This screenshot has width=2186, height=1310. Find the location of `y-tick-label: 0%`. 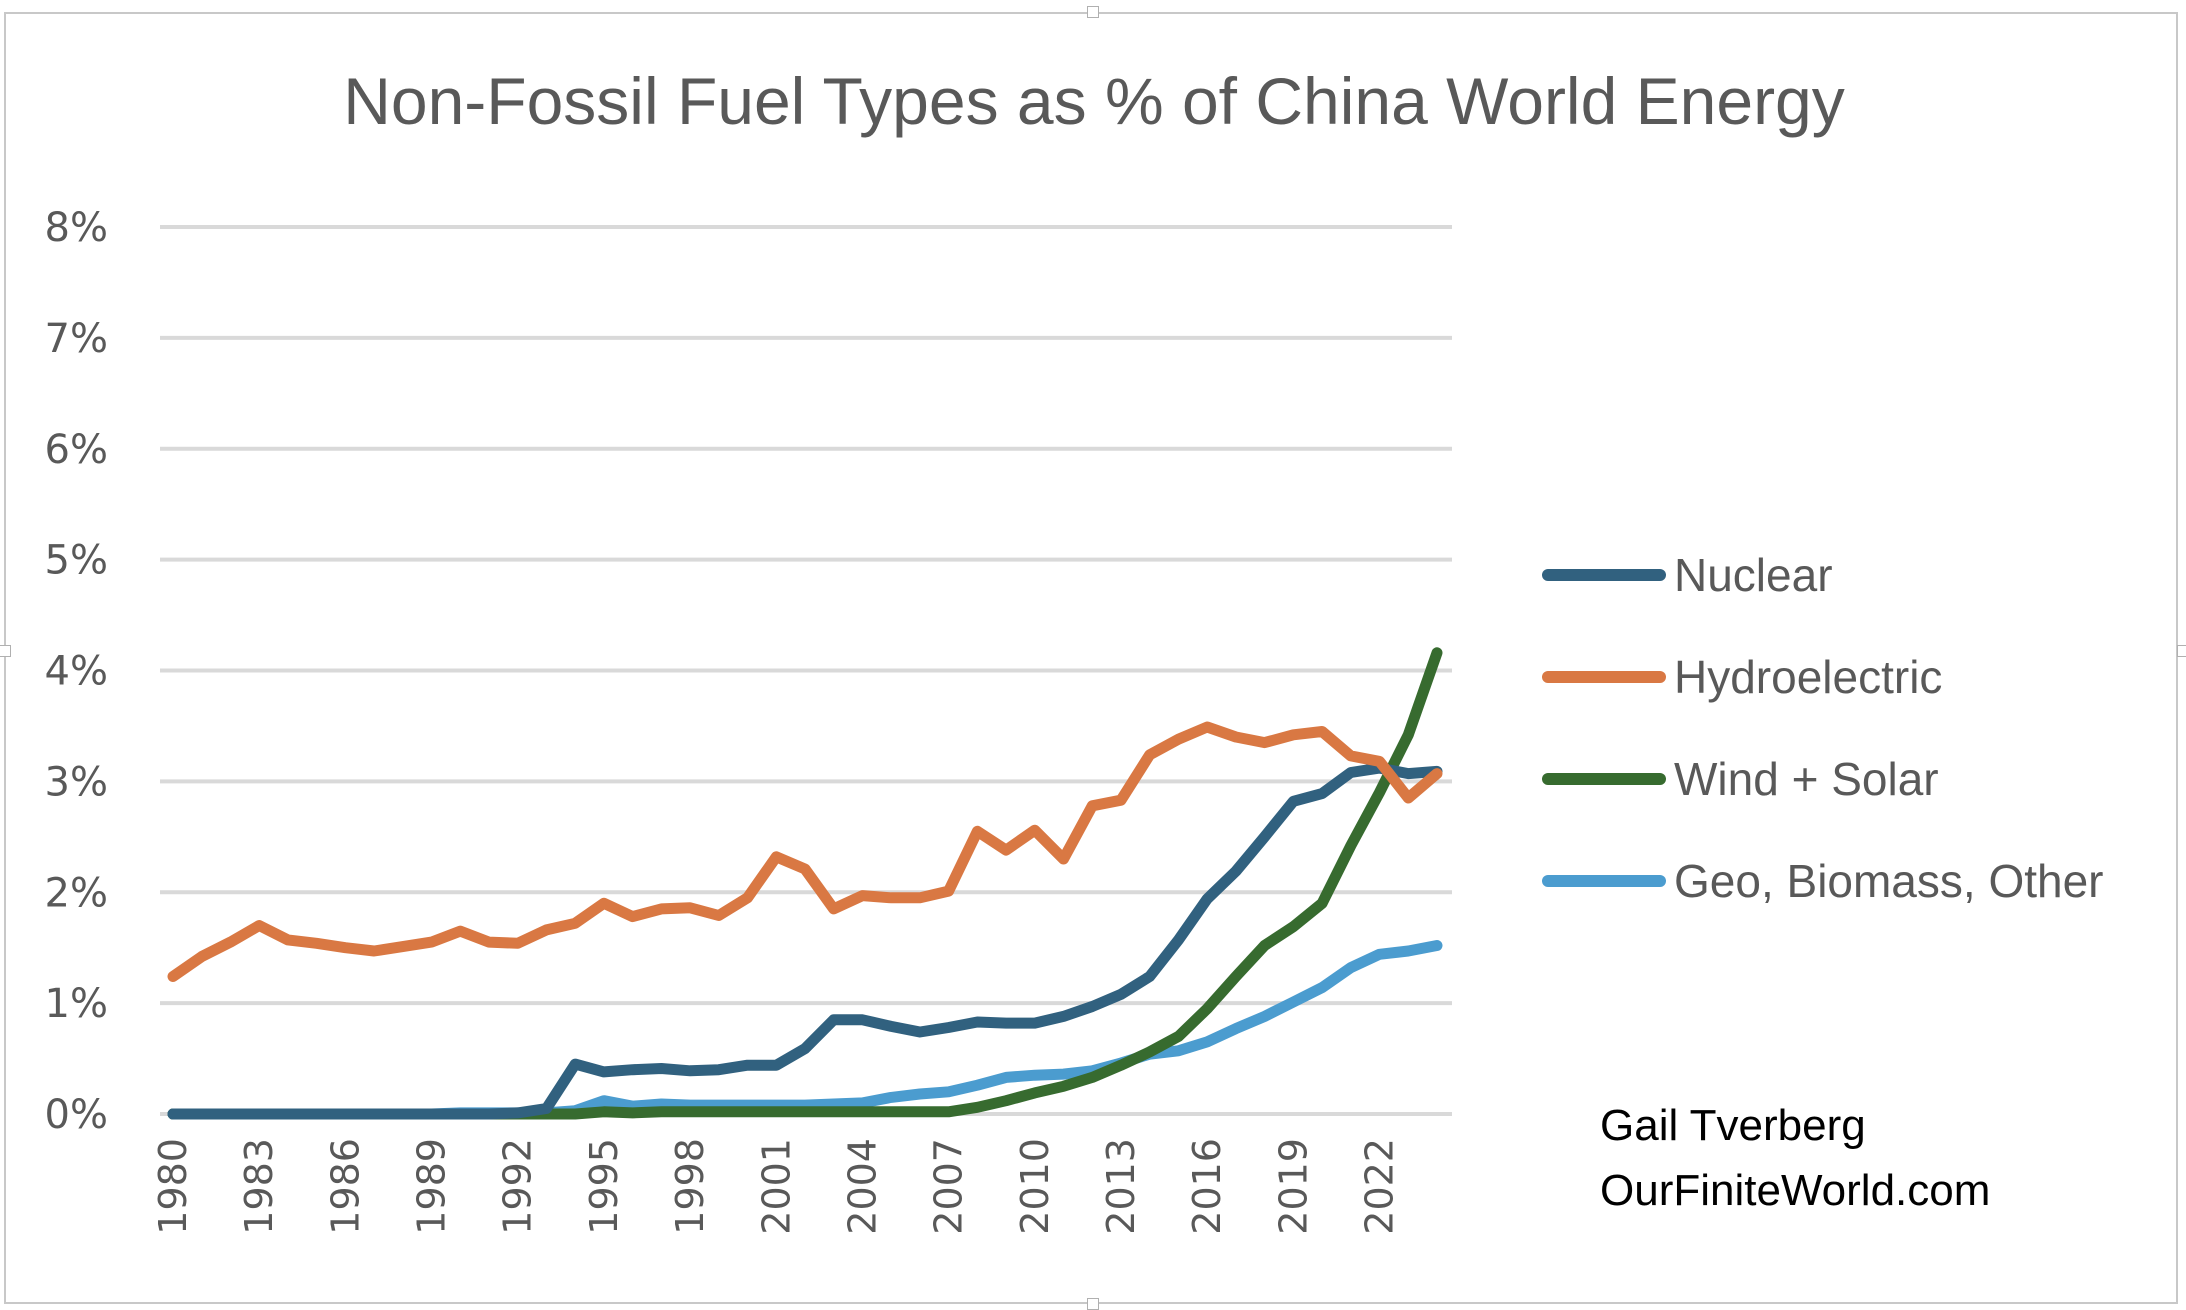

y-tick-label: 0% is located at coordinates (76, 1115).